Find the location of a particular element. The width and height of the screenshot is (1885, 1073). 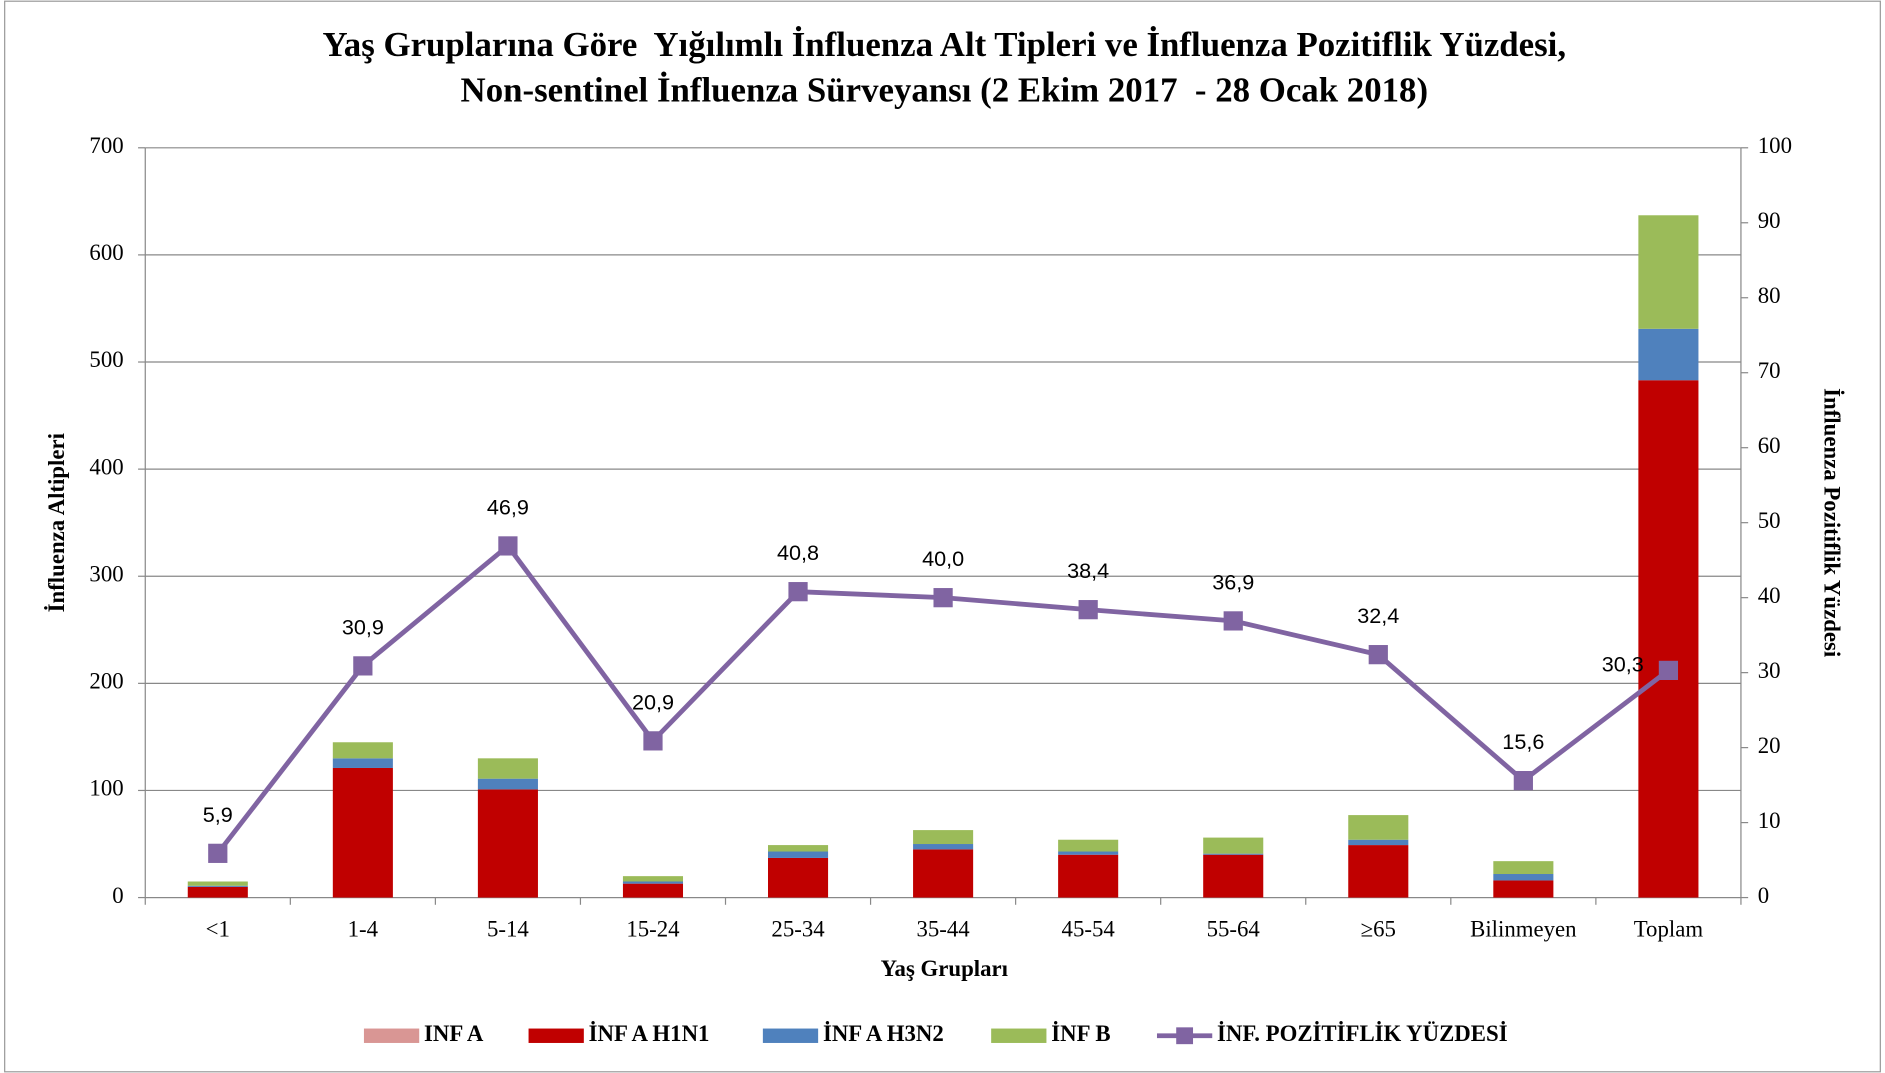

legend-marker is located at coordinates (1185, 1036).